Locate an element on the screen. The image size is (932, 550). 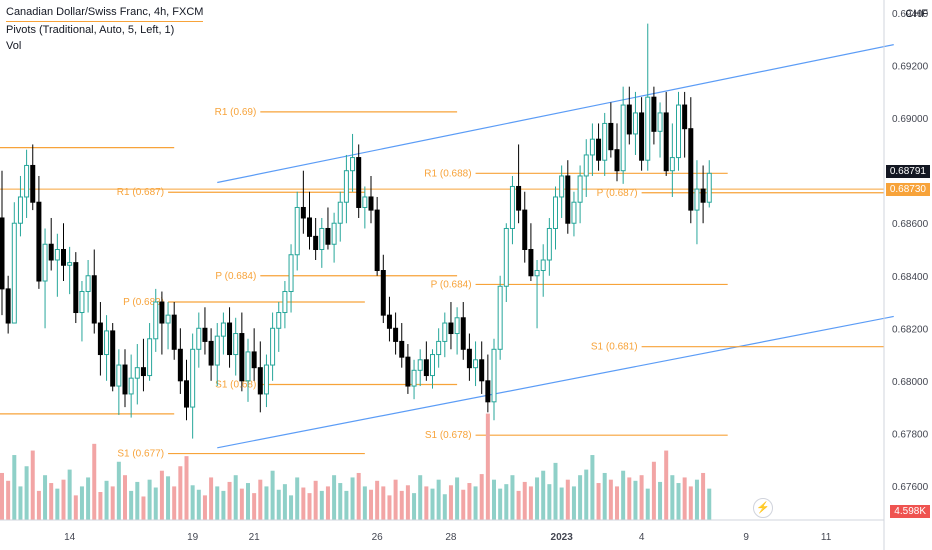
price-tick-label: 0.69000 is located at coordinates (910, 119).